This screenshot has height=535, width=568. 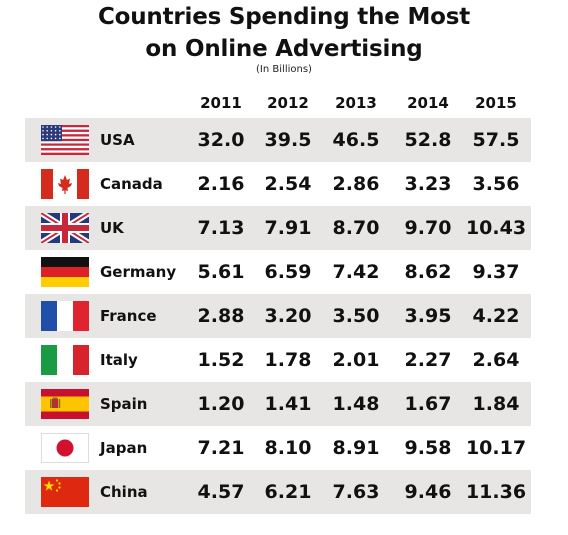 I want to click on year-header: 2012, so click(x=288, y=103).